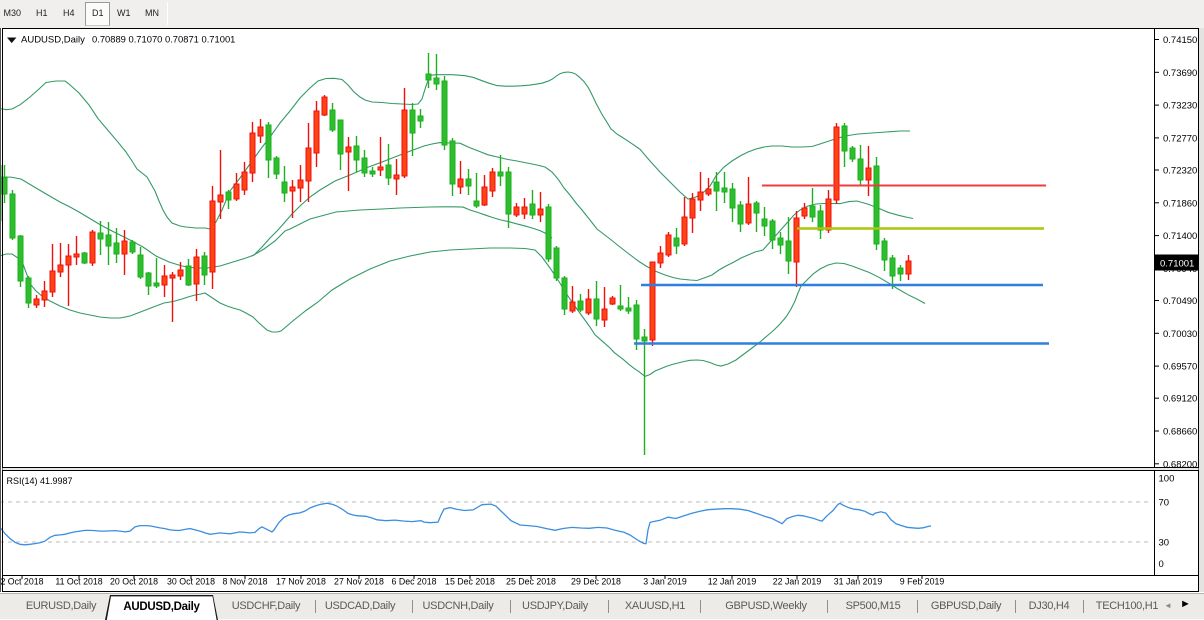 The height and width of the screenshot is (620, 1204). What do you see at coordinates (1164, 503) in the screenshot?
I see `svg-text: 70` at bounding box center [1164, 503].